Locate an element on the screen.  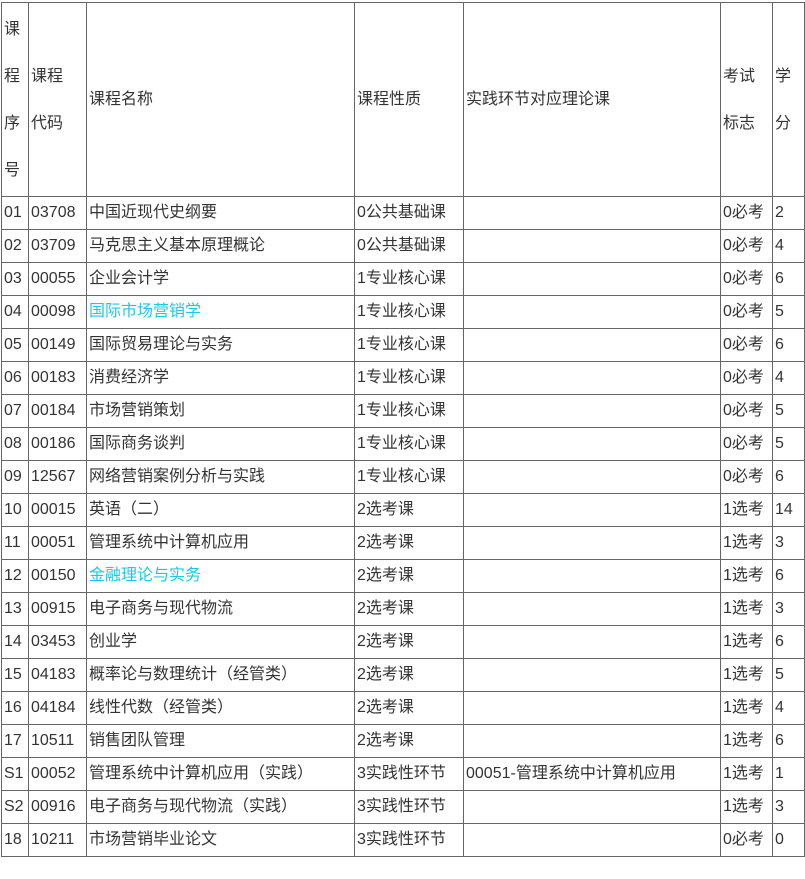
column-header-name: 课程名称 is located at coordinates (220, 99).